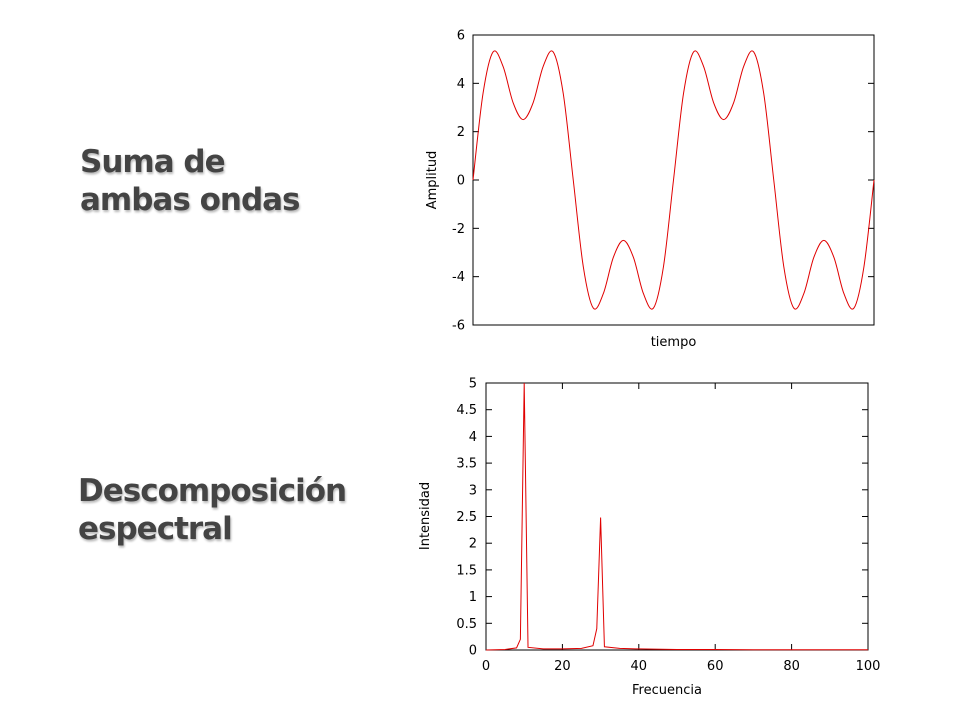  What do you see at coordinates (486, 666) in the screenshot?
I see `x-tick-label: 0` at bounding box center [486, 666].